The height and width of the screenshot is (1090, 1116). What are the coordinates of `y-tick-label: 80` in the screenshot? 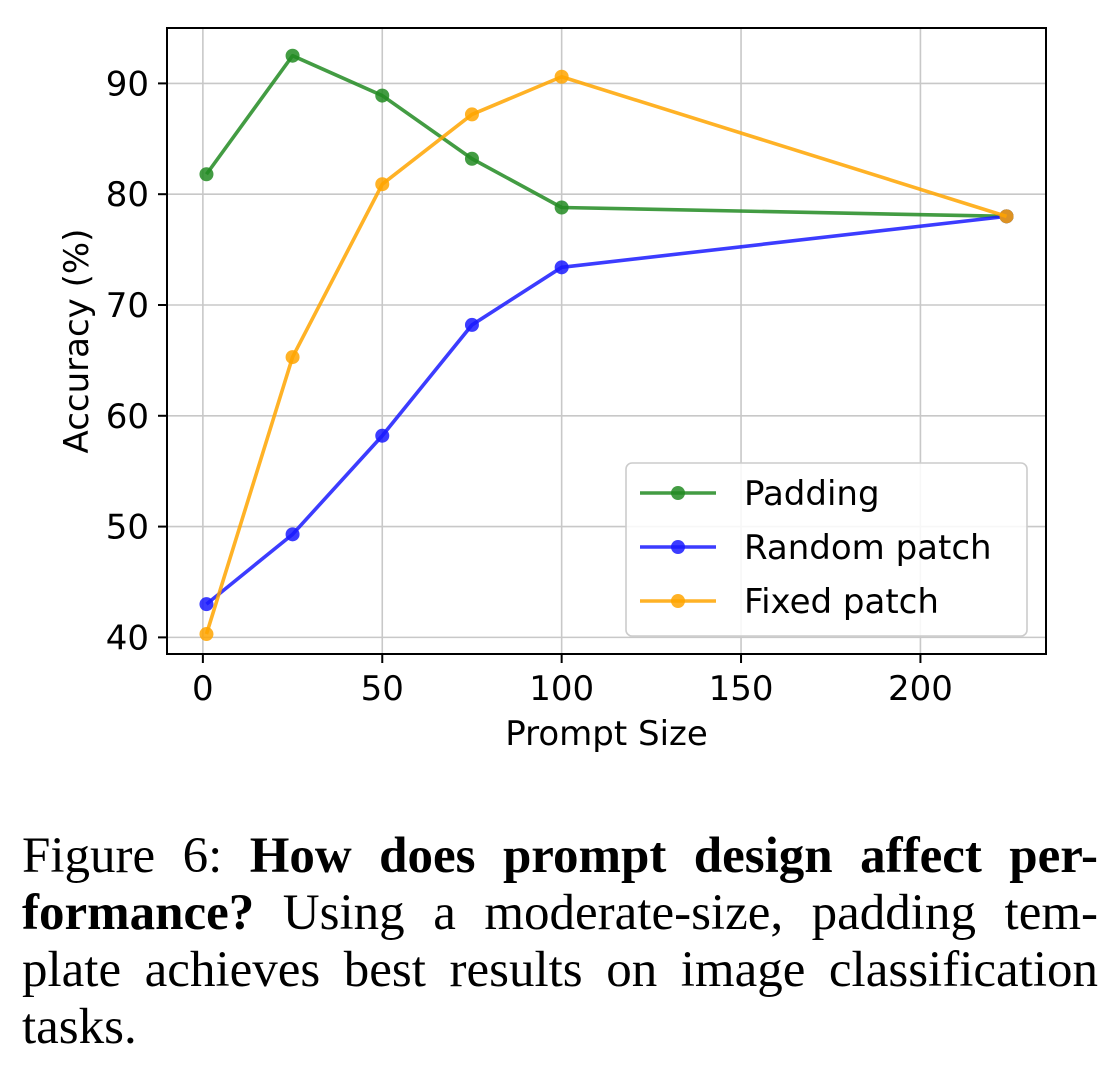 It's located at (127, 195).